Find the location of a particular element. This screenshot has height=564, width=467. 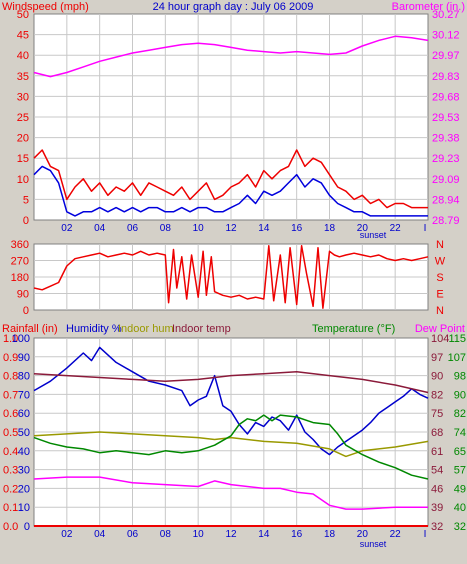

direction-degree-tick: 360 is located at coordinates (20, 245).